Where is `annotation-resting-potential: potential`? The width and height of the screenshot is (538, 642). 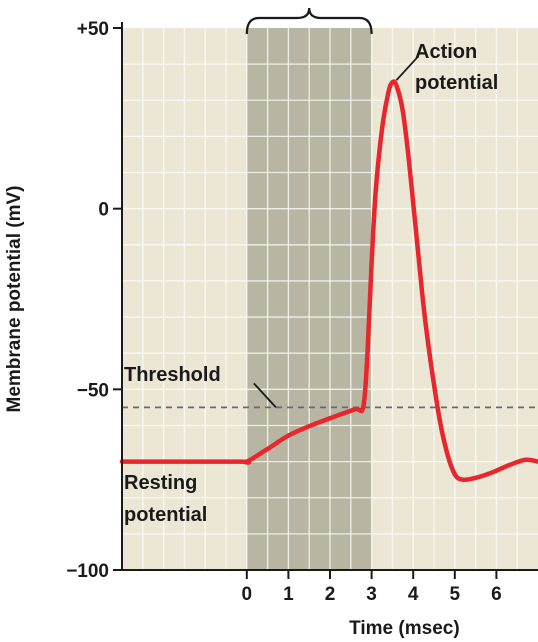
annotation-resting-potential: potential is located at coordinates (165, 515).